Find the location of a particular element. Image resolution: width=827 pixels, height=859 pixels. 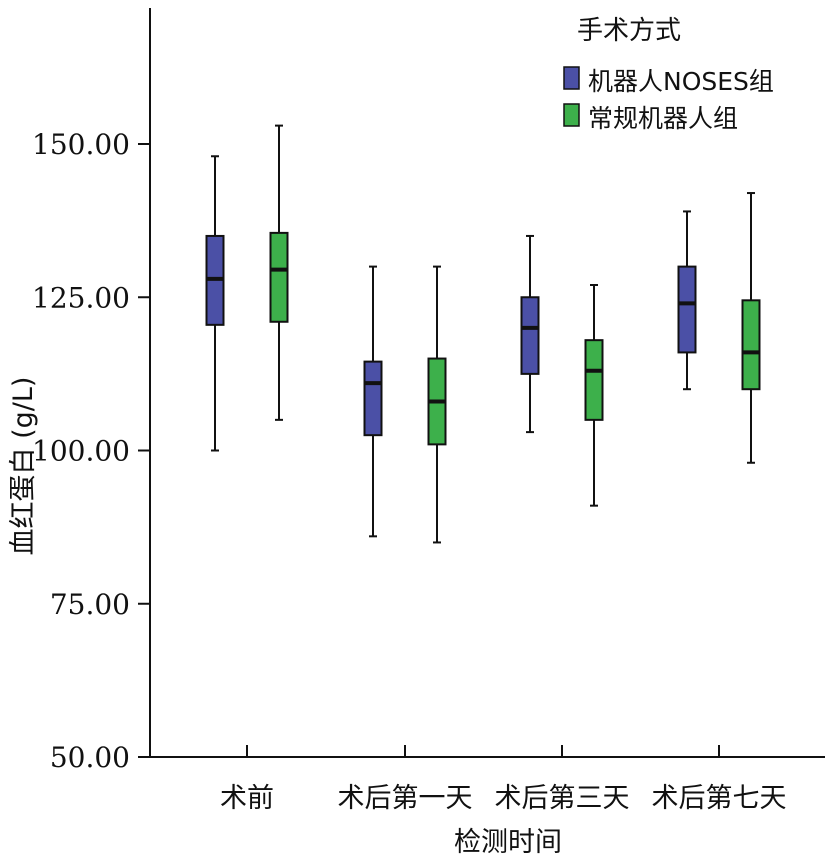

x-tick-label: 术前 is located at coordinates (247, 798).